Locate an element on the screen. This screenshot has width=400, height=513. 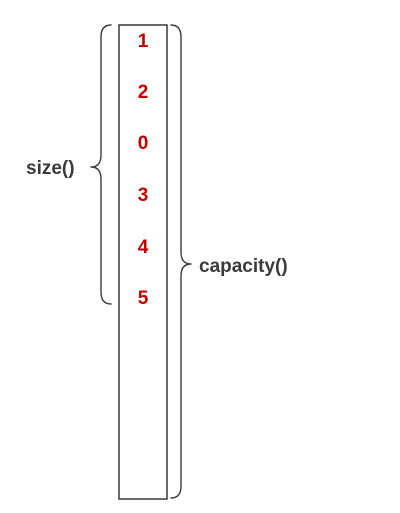
element-value: 0 is located at coordinates (143, 143).